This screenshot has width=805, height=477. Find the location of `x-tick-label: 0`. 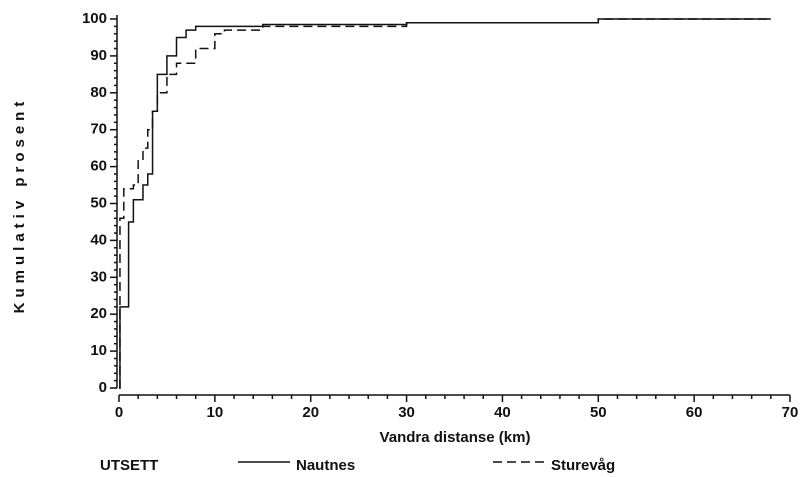

x-tick-label: 0 is located at coordinates (119, 412).